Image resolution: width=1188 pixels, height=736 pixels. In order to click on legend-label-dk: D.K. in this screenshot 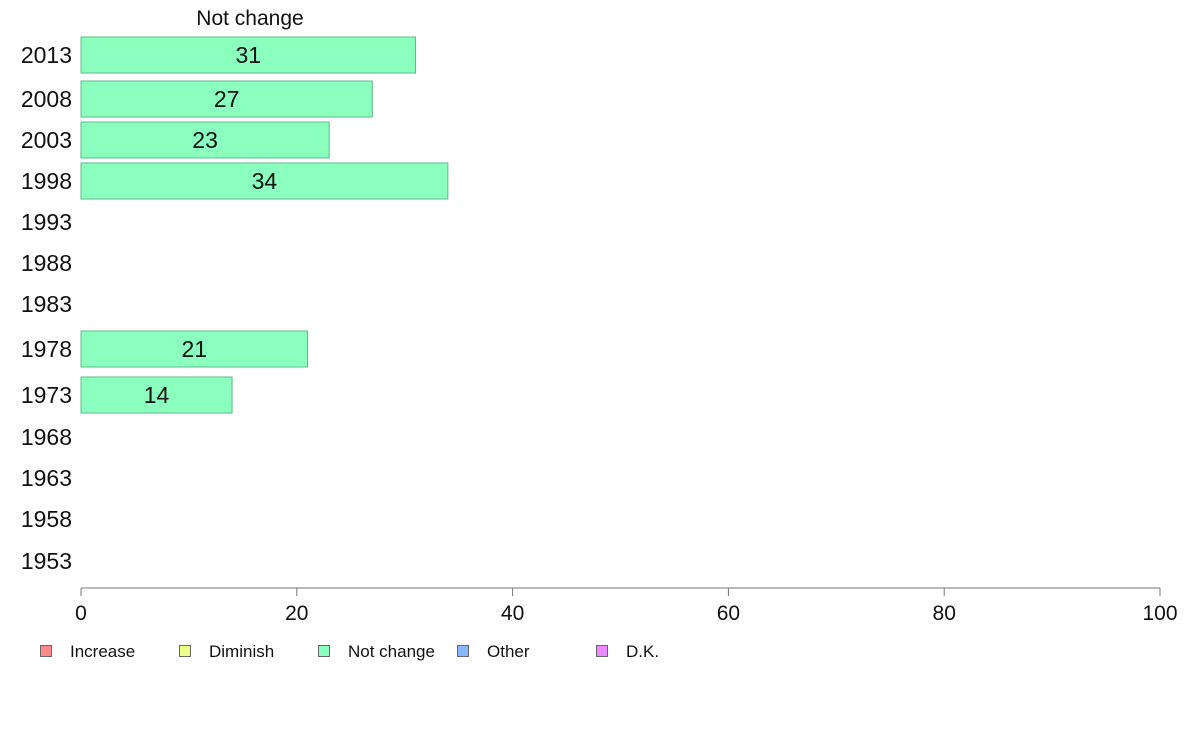, I will do `click(643, 651)`.